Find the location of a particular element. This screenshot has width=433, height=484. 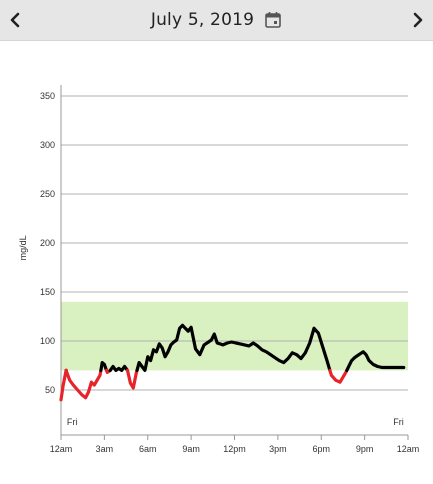

y-tick-label: 300 is located at coordinates (47, 145).